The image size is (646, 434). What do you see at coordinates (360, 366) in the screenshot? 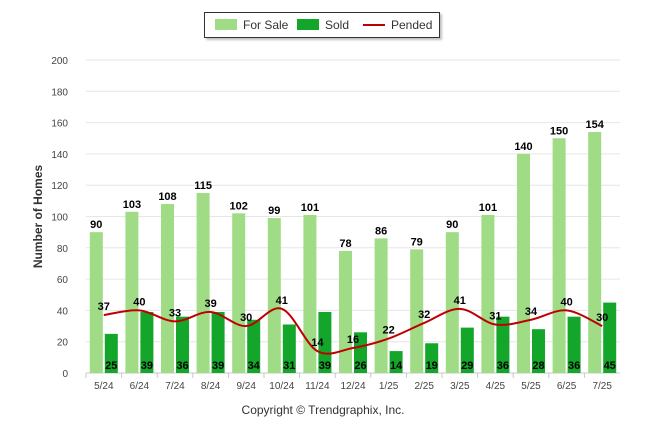
I see `data-label-sold: 26` at bounding box center [360, 366].